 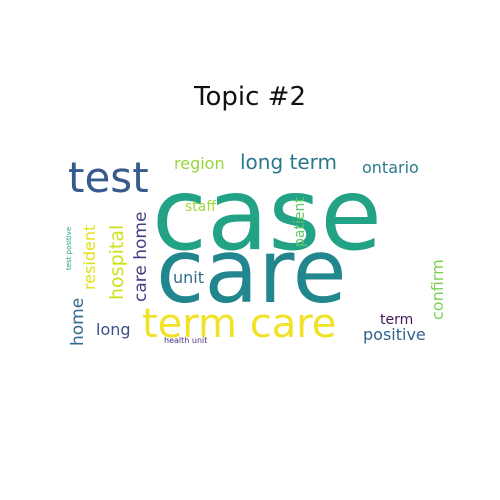 I want to click on word-term: term, so click(x=397, y=320).